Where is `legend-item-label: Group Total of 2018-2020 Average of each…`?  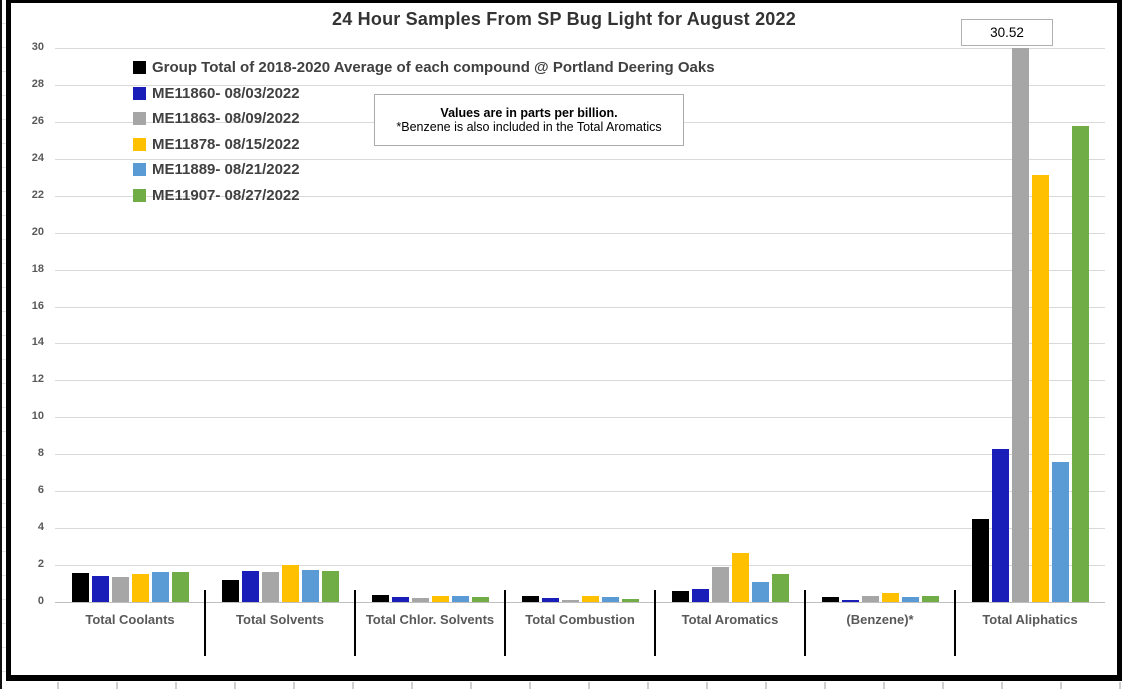
legend-item-label: Group Total of 2018-2020 Average of each… is located at coordinates (433, 68).